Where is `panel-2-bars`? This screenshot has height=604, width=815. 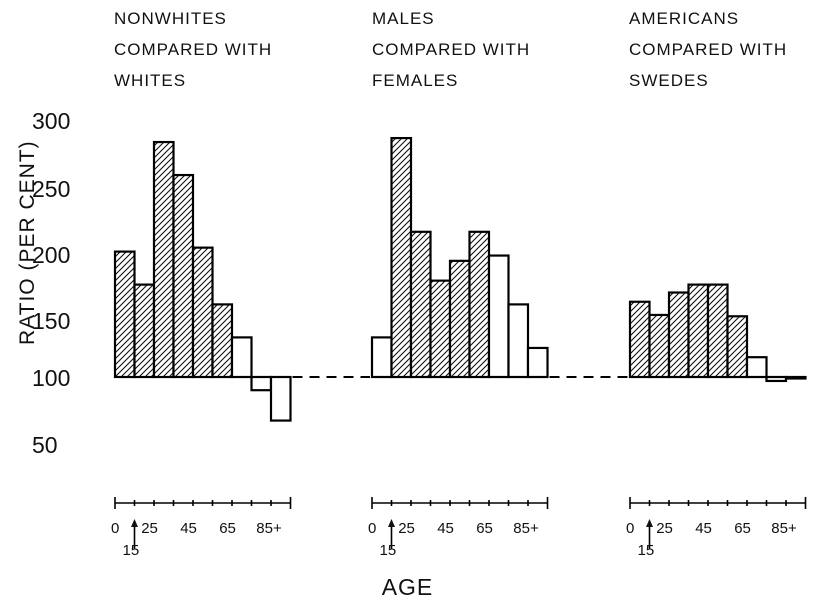
panel-2-bars is located at coordinates (459, 257).